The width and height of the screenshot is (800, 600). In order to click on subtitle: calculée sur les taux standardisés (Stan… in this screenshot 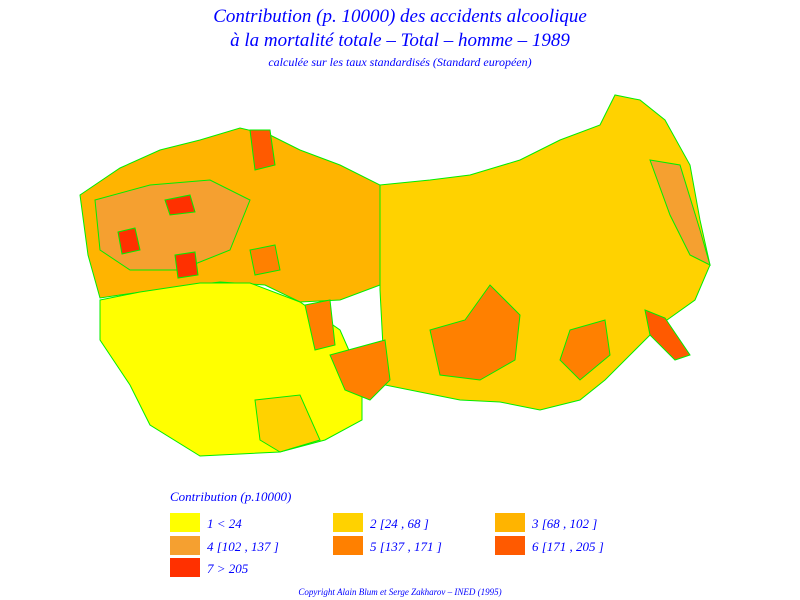, I will do `click(399, 62)`.